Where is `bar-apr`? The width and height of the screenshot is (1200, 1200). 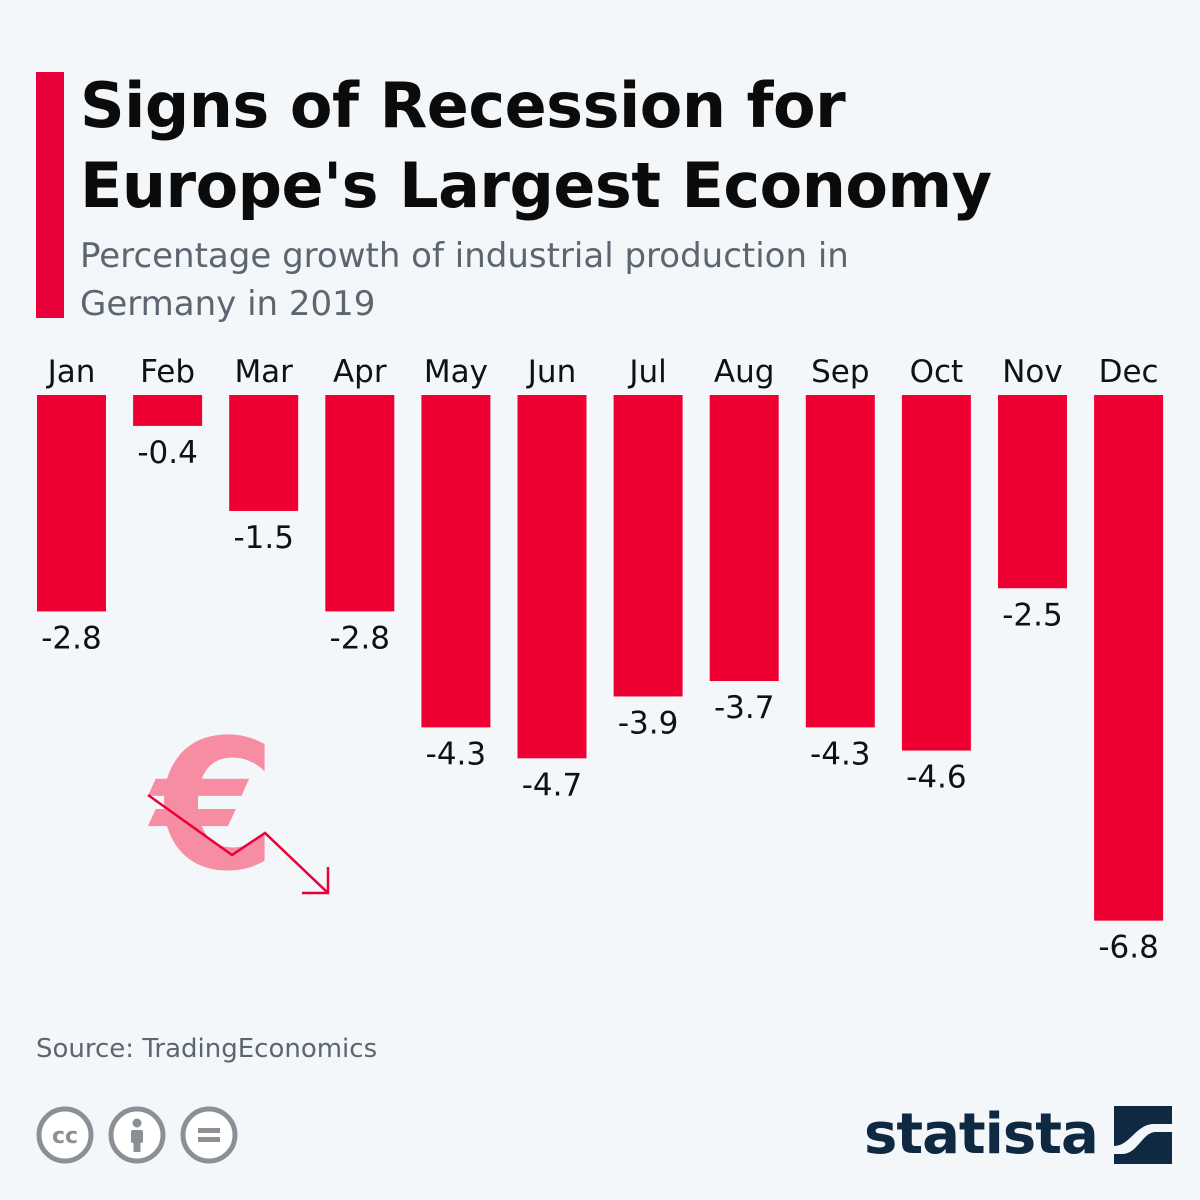 bar-apr is located at coordinates (360, 503).